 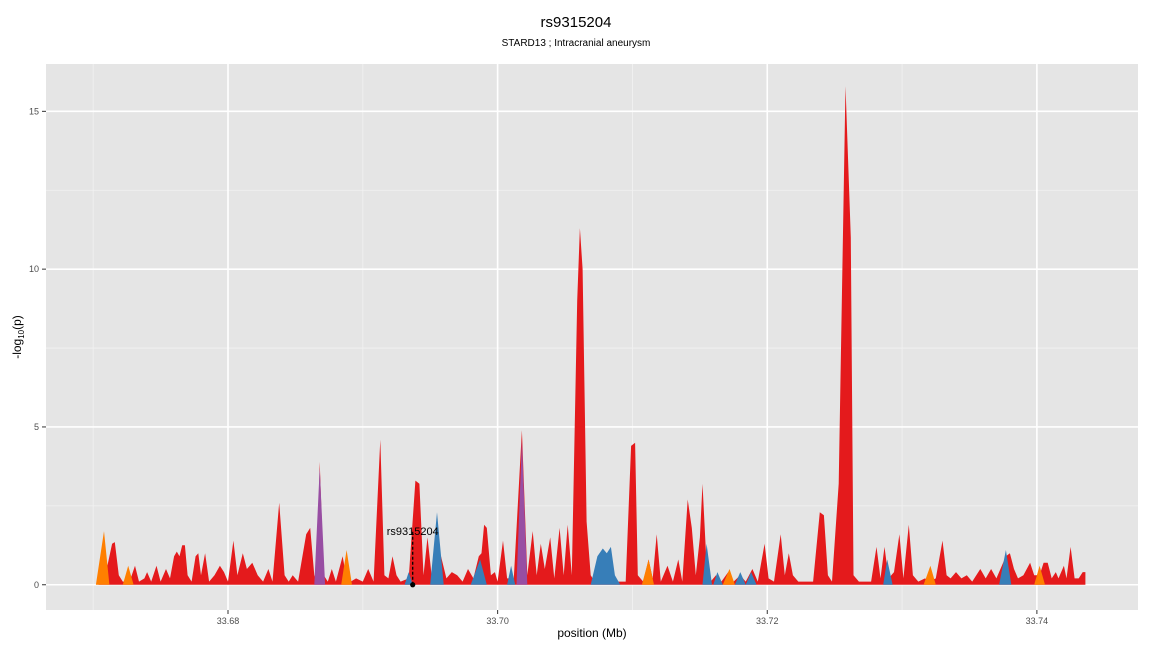 I want to click on annotation-point, so click(x=413, y=585).